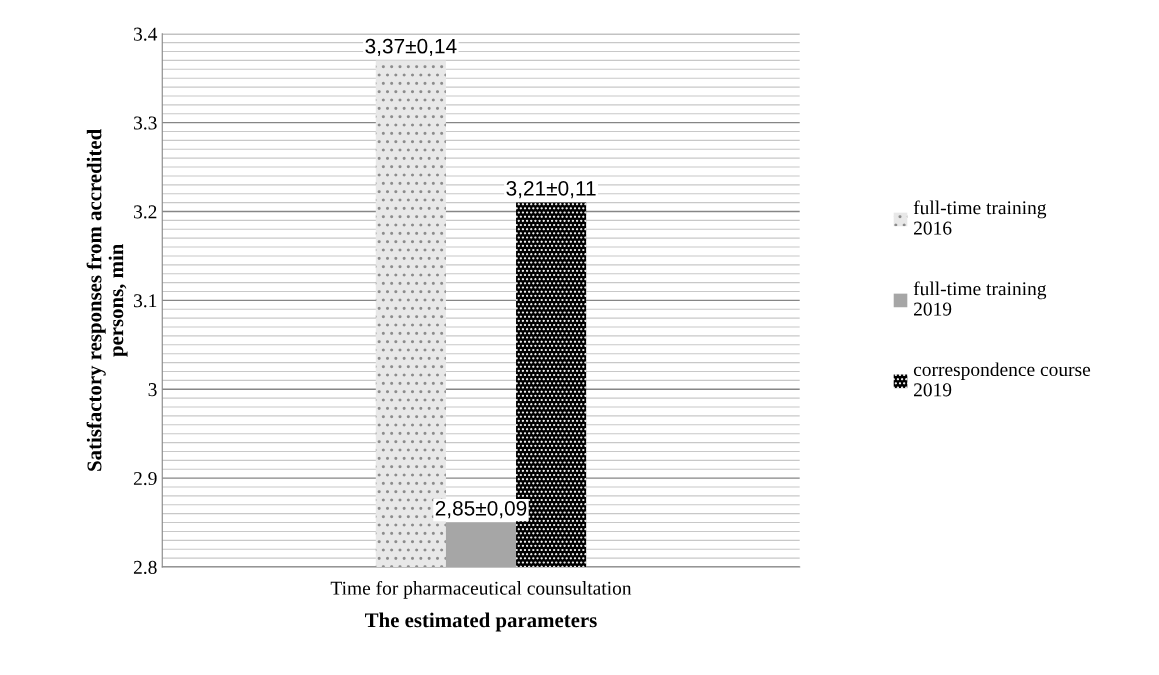 Image resolution: width=1159 pixels, height=675 pixels. What do you see at coordinates (107, 300) in the screenshot?
I see `y-axis-title: Satisfactory responses from accredited persons, min` at bounding box center [107, 300].